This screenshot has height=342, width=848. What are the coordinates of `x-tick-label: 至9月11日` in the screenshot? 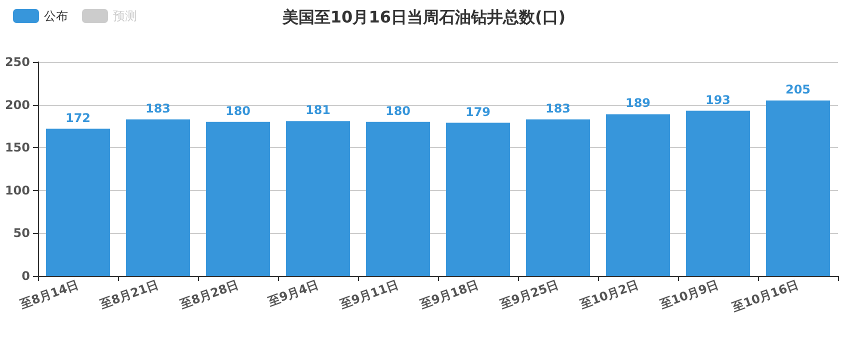 It's located at (368, 294).